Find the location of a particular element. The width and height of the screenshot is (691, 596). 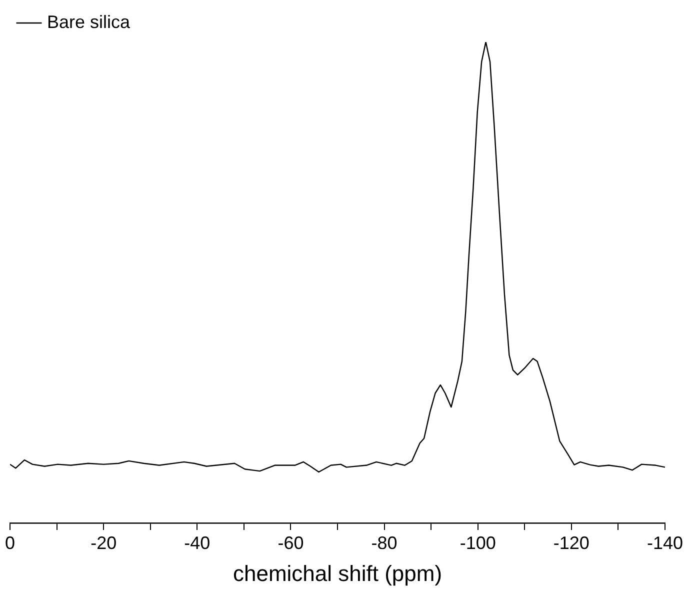

x-tick-label: -40 is located at coordinates (197, 542).